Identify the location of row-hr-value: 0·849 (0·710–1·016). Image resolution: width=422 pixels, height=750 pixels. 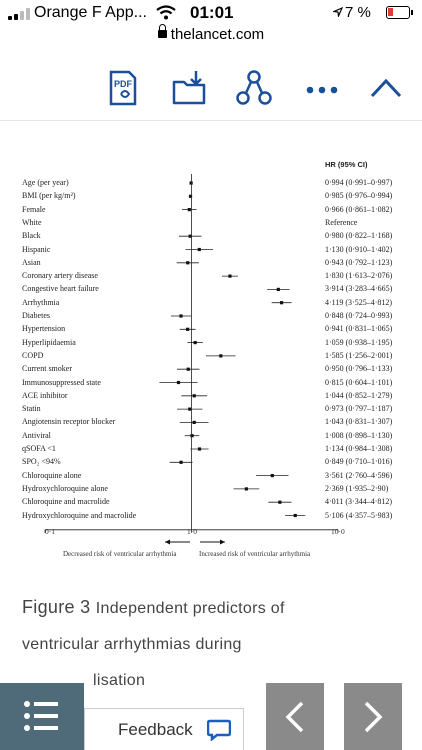
(359, 462).